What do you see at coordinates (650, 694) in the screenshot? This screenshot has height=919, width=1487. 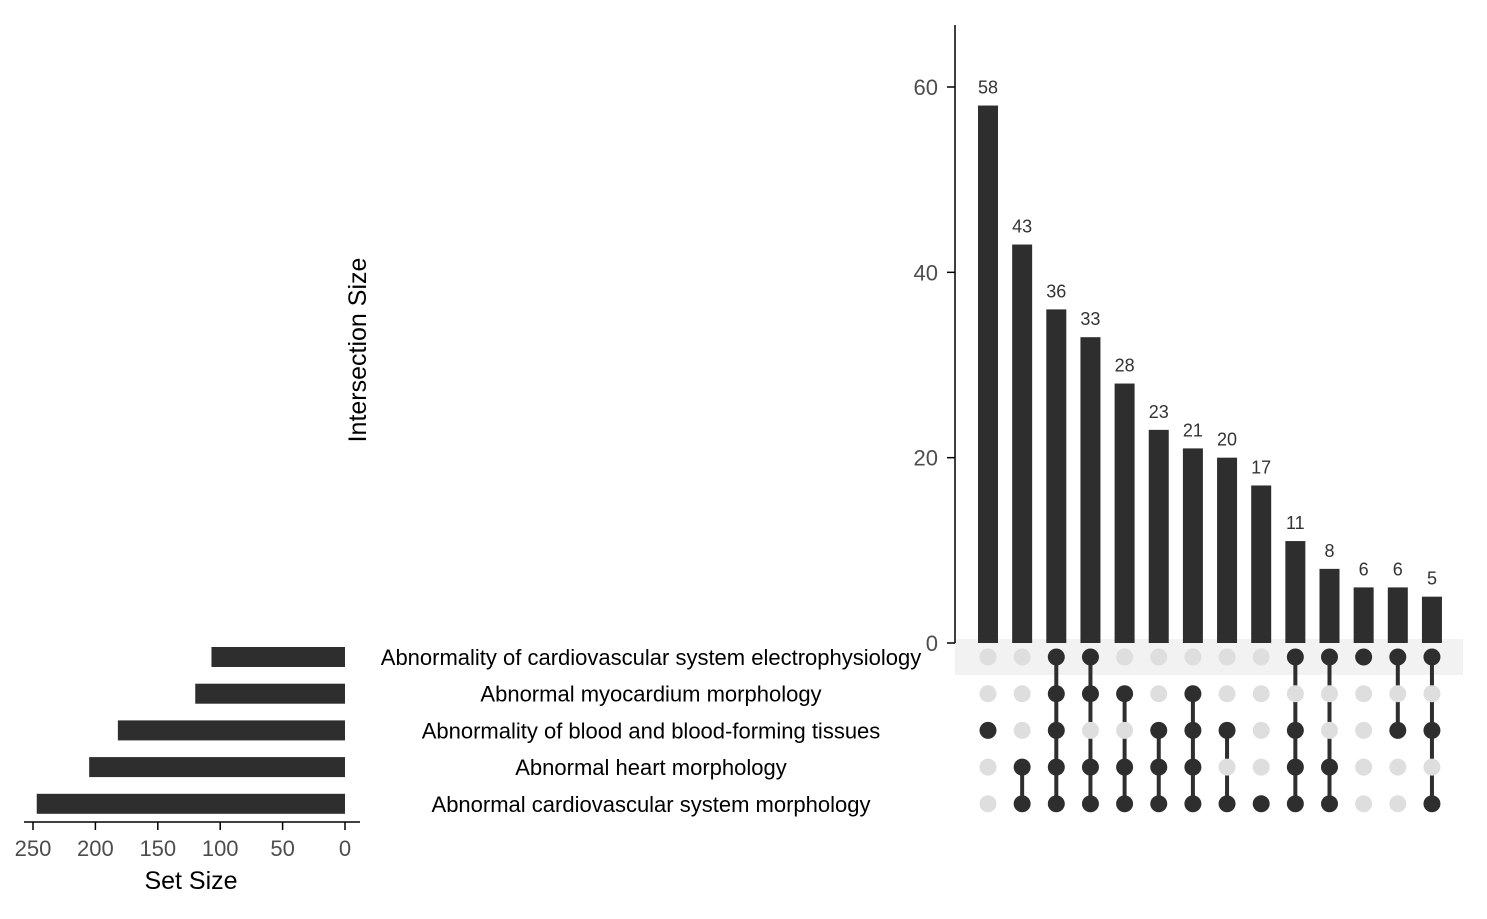 I see `set-name-label: Abnormal myocardium morphology` at bounding box center [650, 694].